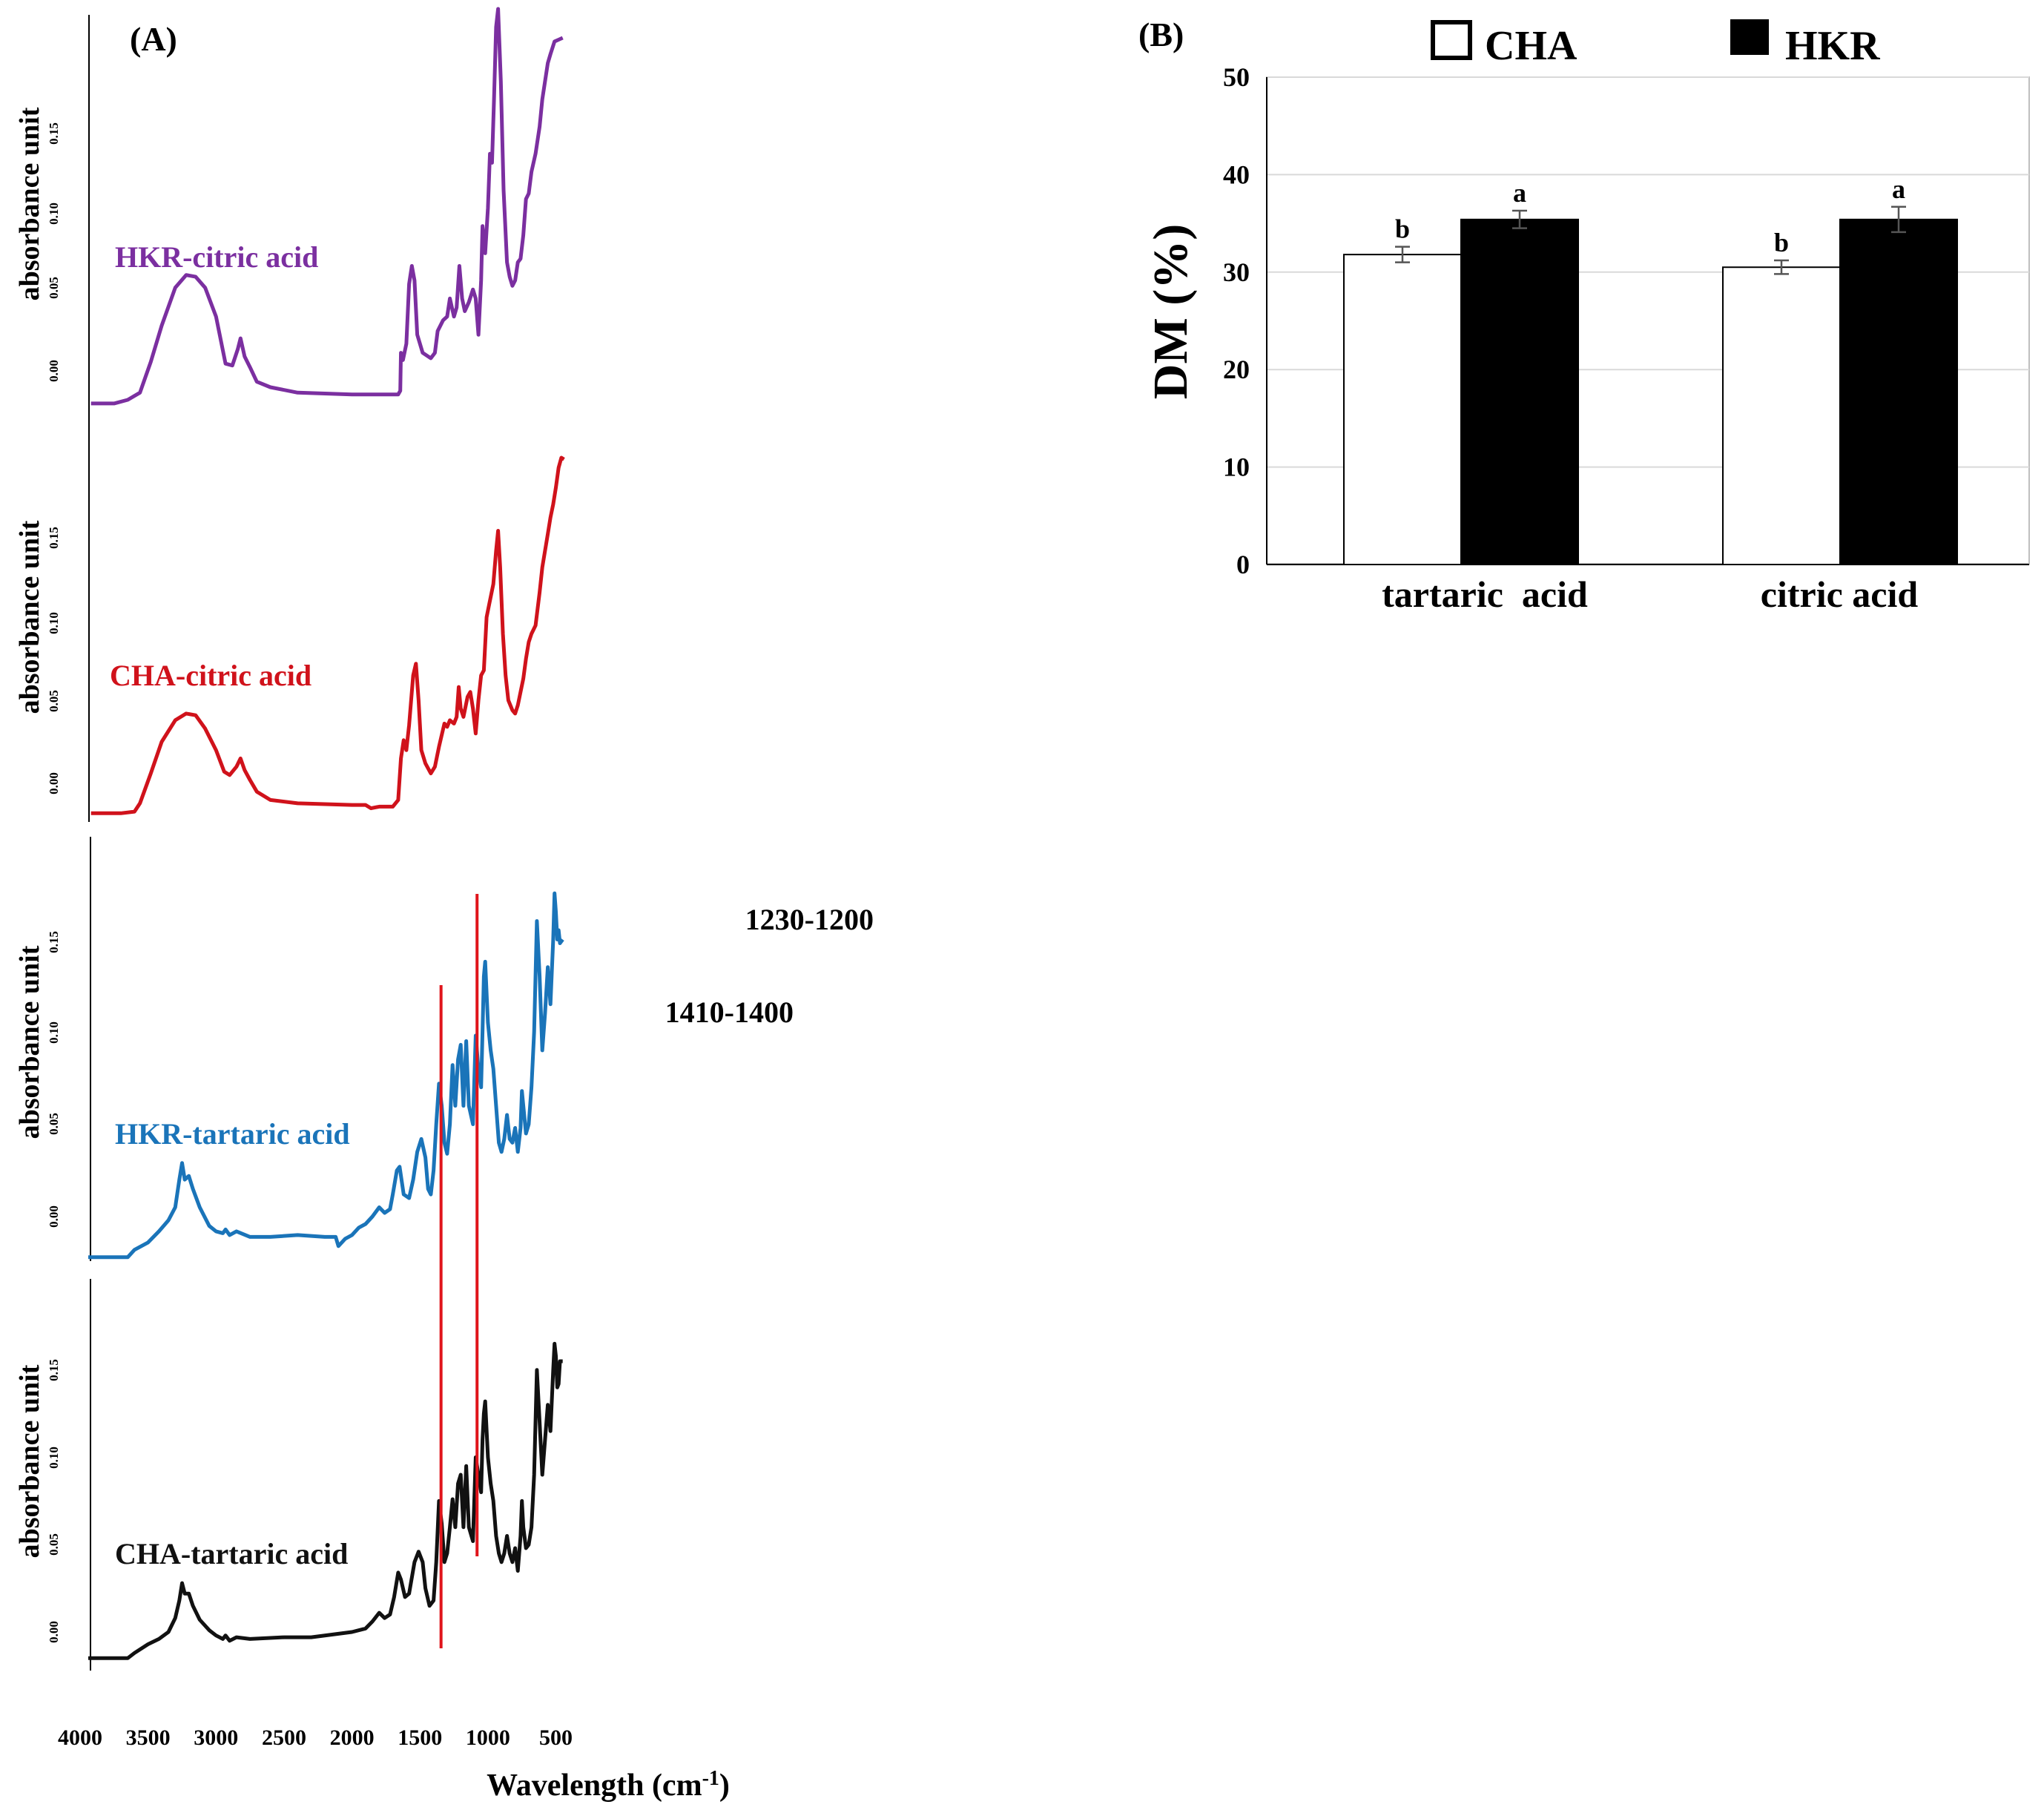 The height and width of the screenshot is (1813, 2044). I want to click on marker-label-1410-1400: 1410-1400, so click(730, 1013).